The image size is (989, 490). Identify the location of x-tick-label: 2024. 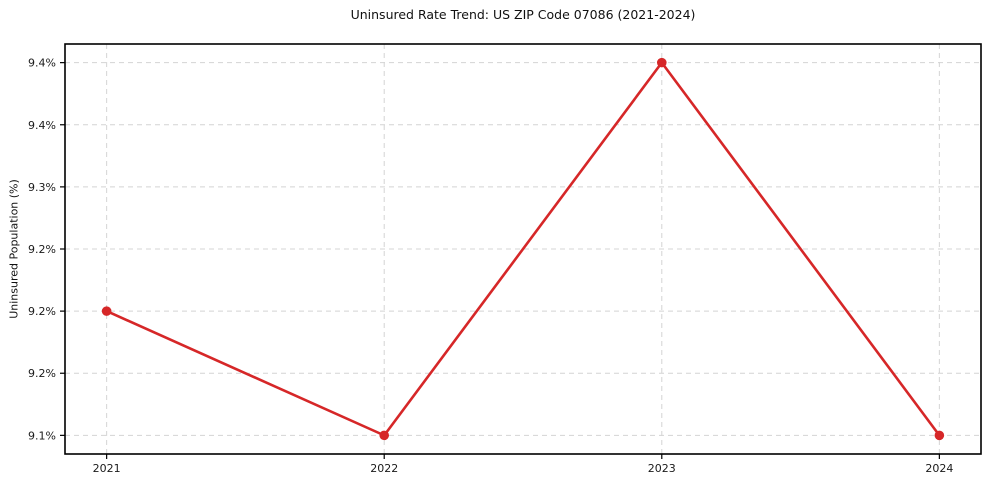
(939, 468).